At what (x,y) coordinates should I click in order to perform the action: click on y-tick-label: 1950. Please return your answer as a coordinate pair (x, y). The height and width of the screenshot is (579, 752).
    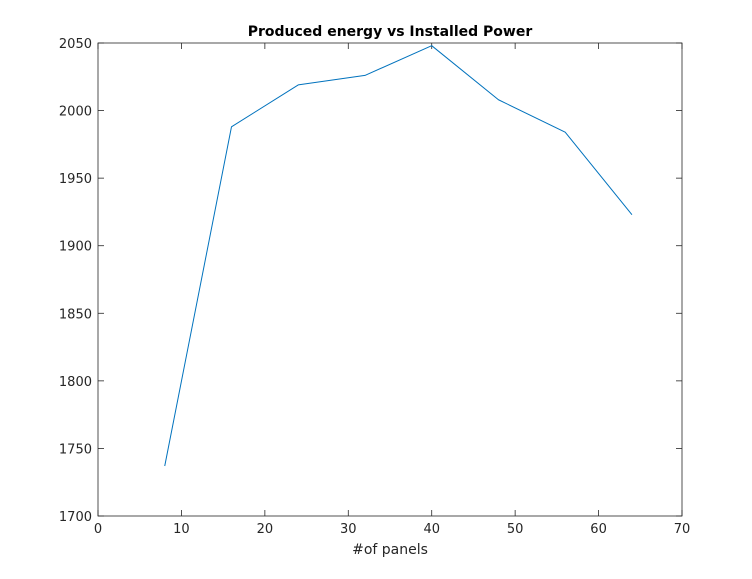
    Looking at the image, I should click on (75, 179).